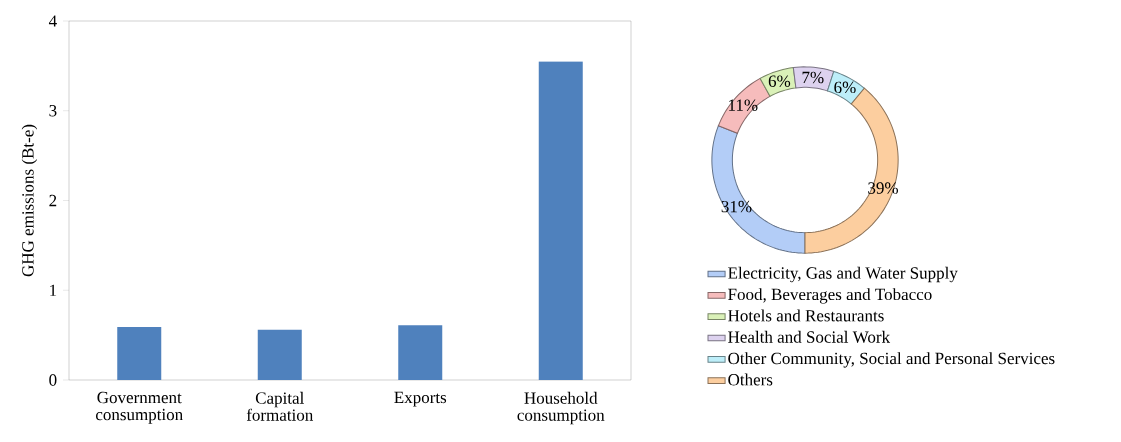 The height and width of the screenshot is (442, 1121). I want to click on y-tick-label: 2, so click(53, 200).